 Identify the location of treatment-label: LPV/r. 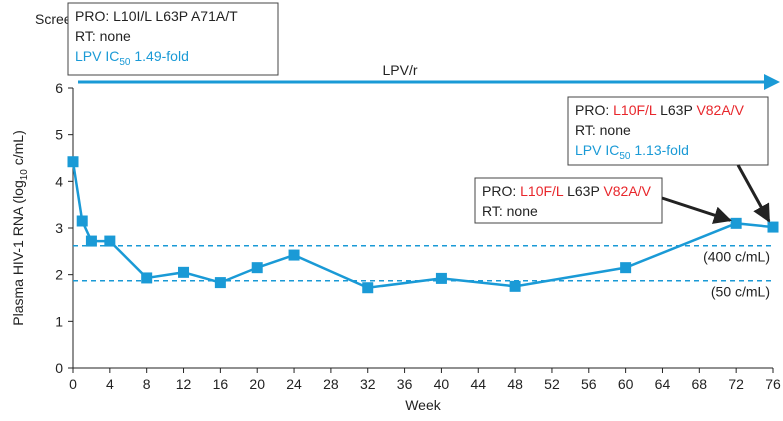
(399, 70).